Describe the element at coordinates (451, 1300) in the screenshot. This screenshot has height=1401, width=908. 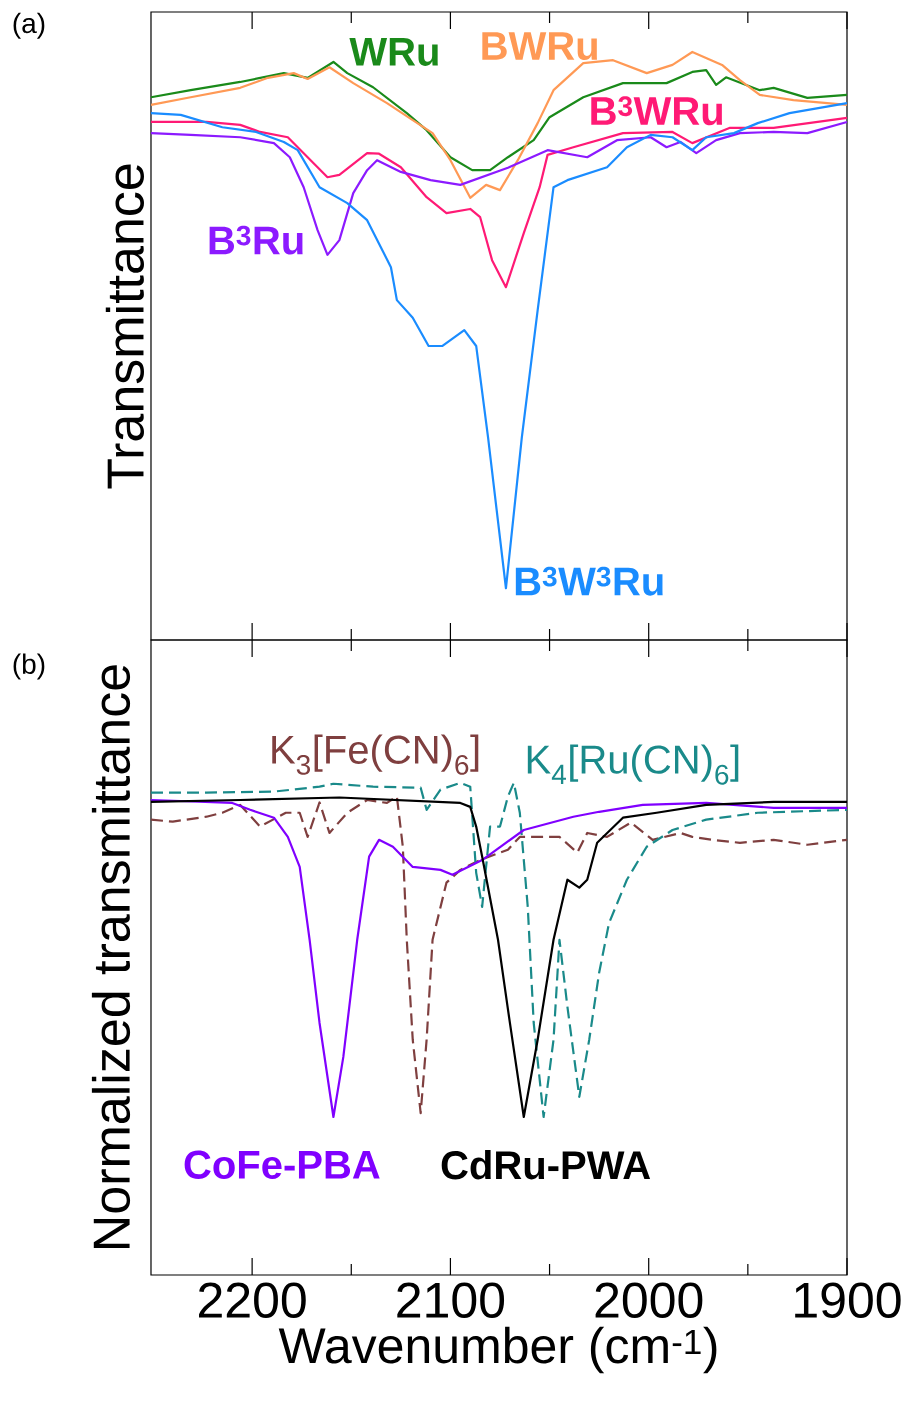
I see `x-tick-label: 2100` at that location.